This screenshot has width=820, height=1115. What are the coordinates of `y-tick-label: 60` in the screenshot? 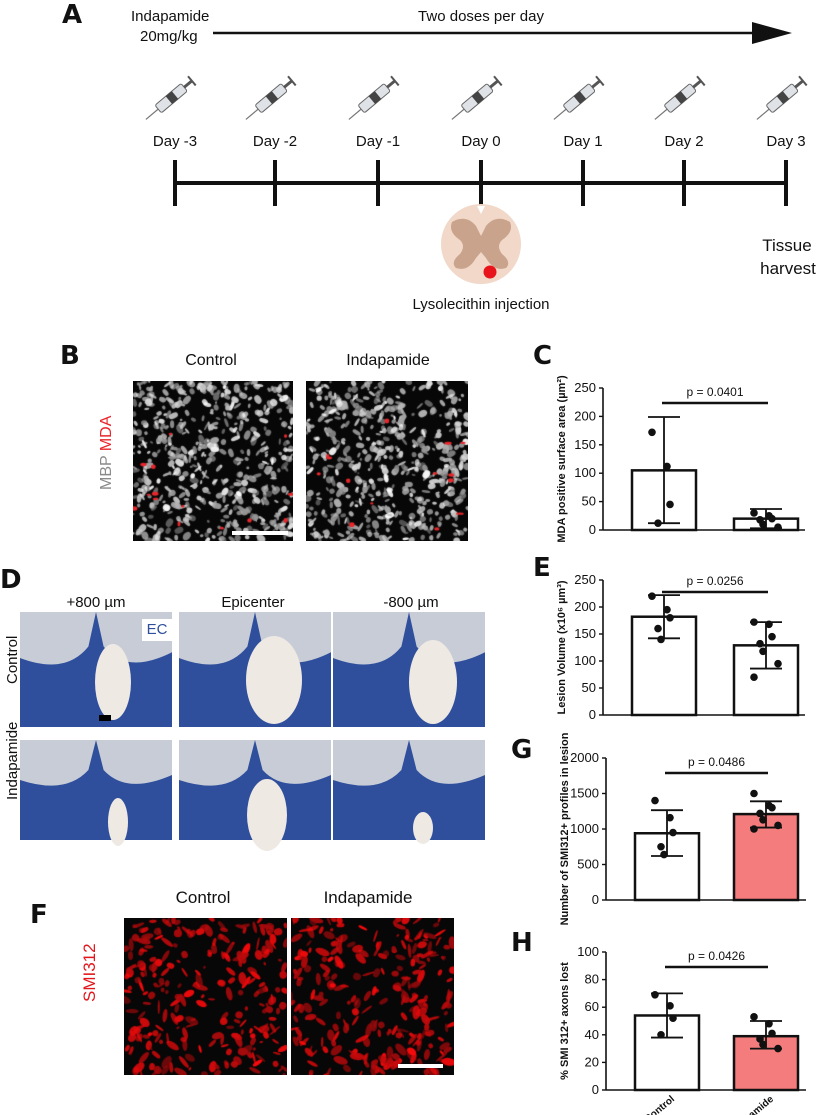 It's located at (592, 1006).